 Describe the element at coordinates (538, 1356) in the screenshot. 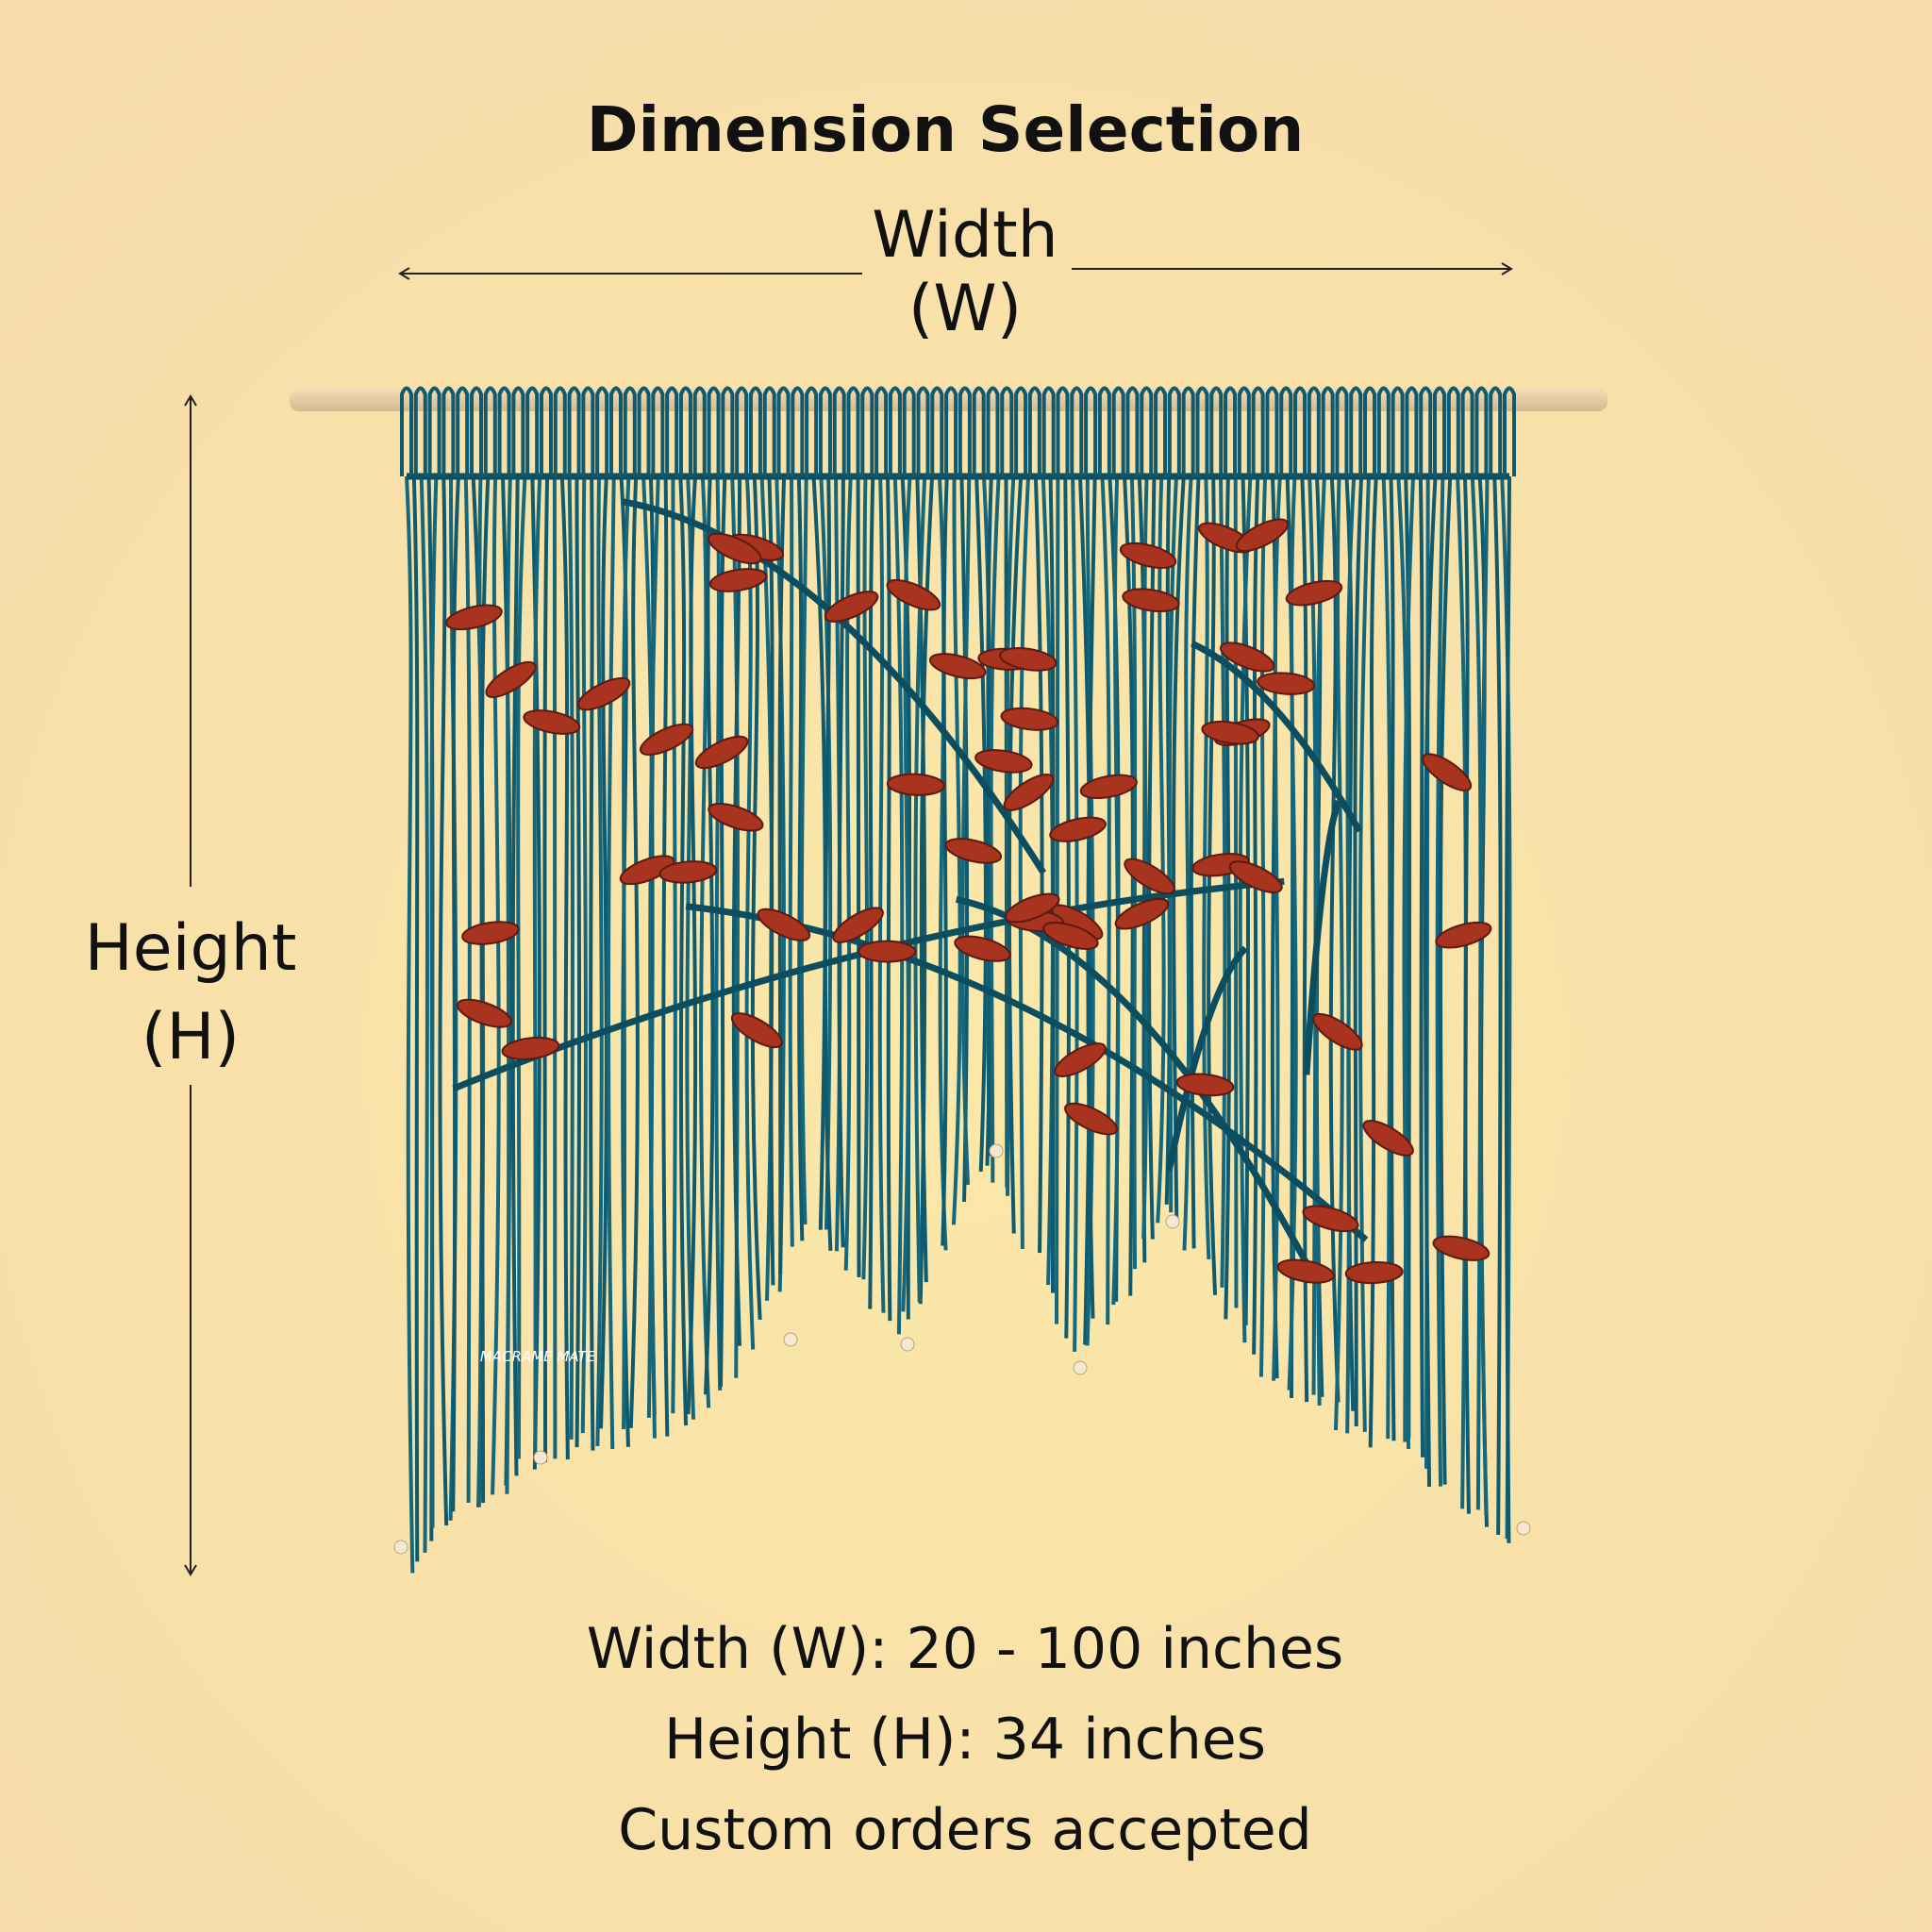

I see `logo: MACRAME MATE` at that location.